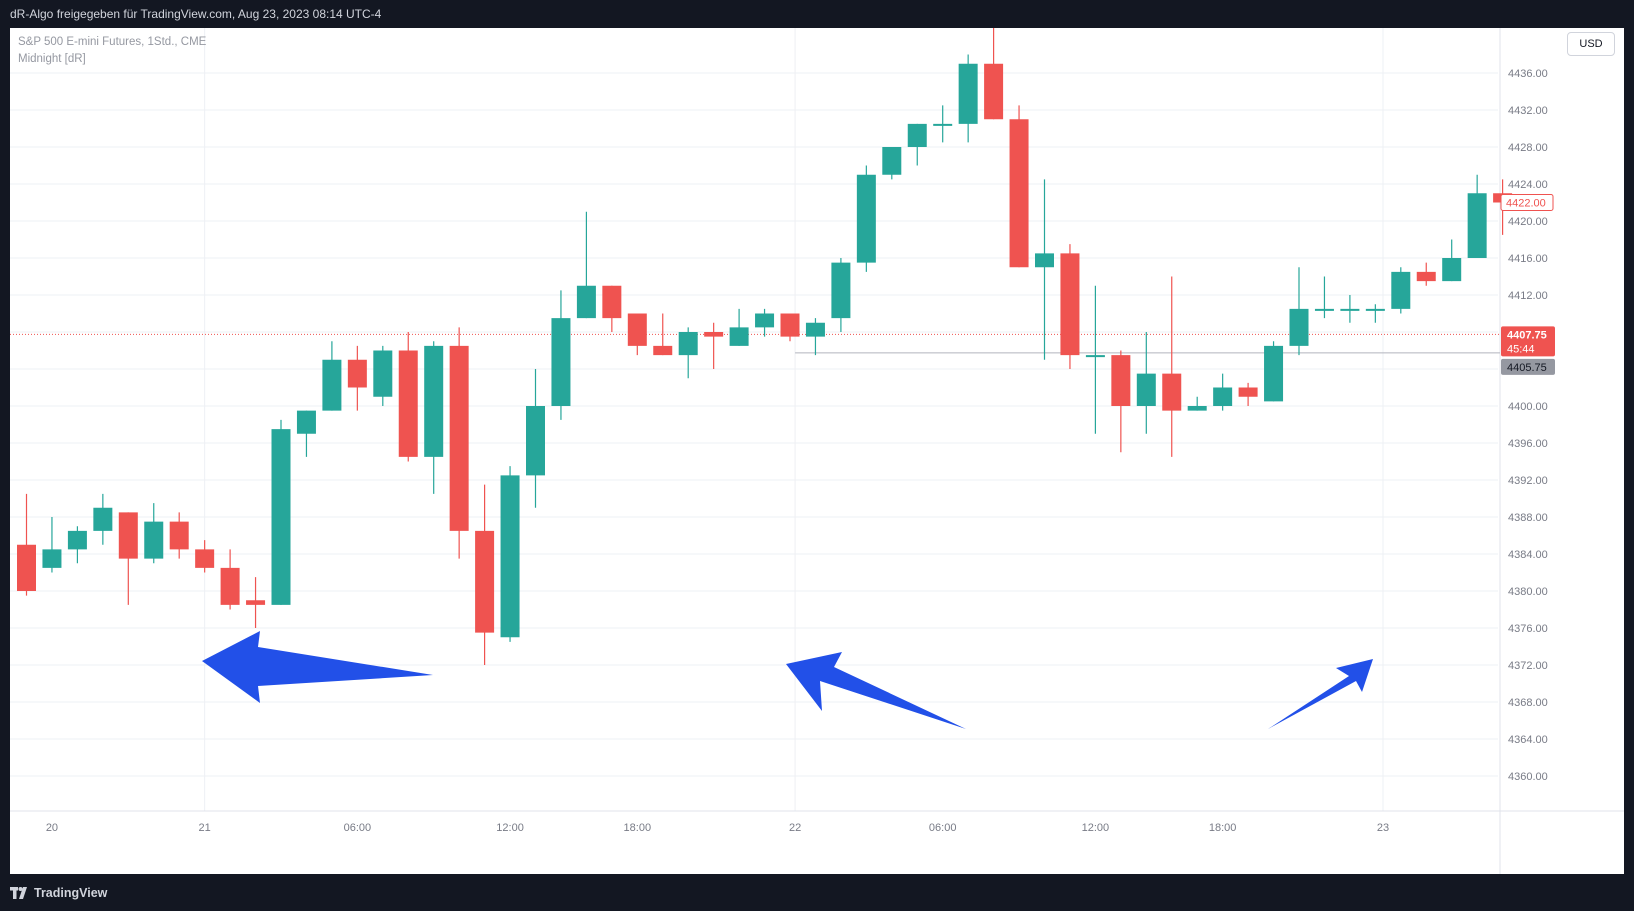 Image resolution: width=1634 pixels, height=911 pixels. What do you see at coordinates (52, 59) in the screenshot?
I see `indicator-label: Midnight [dR]` at bounding box center [52, 59].